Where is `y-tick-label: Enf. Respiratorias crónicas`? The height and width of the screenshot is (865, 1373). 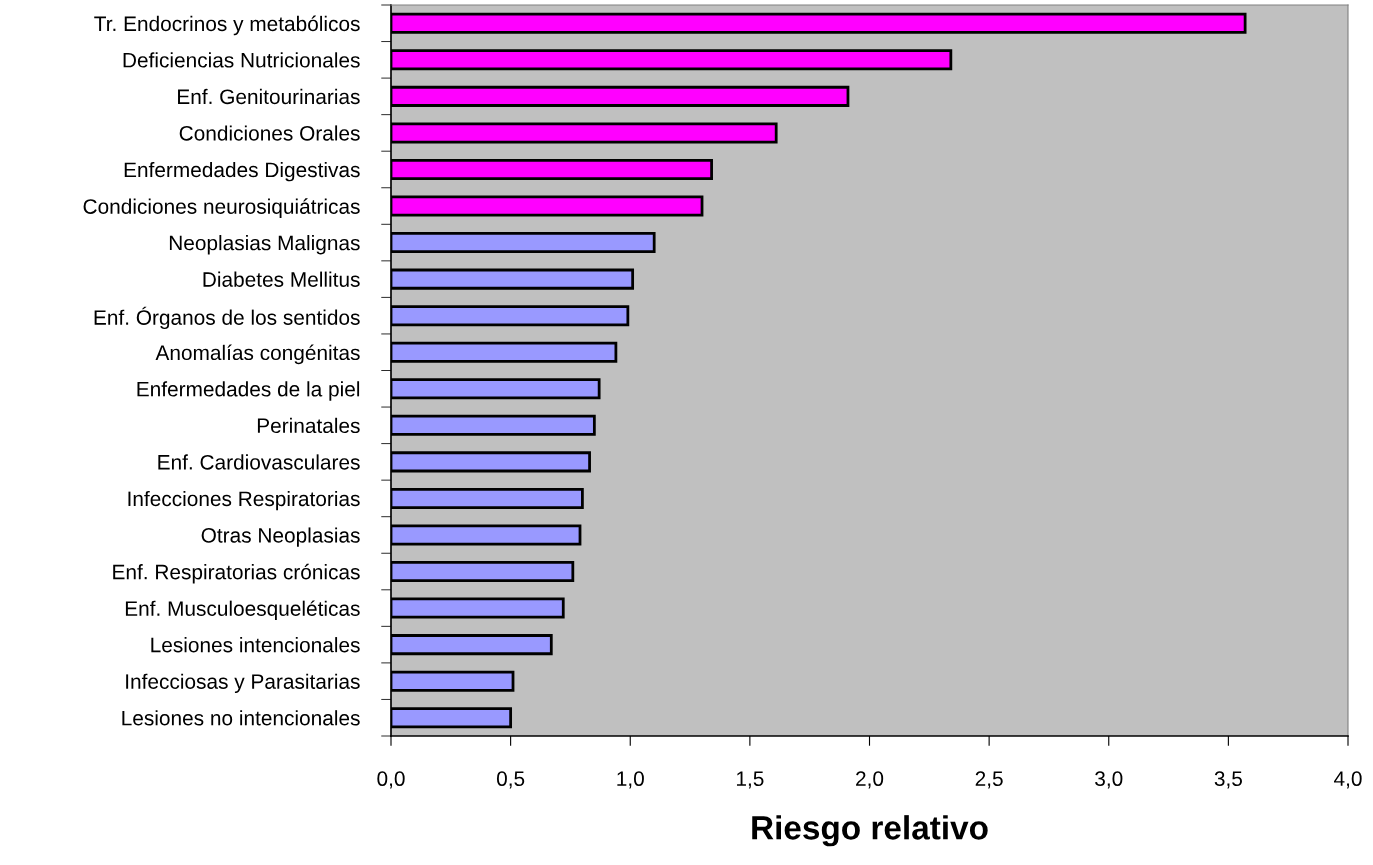
y-tick-label: Enf. Respiratorias crónicas is located at coordinates (236, 573).